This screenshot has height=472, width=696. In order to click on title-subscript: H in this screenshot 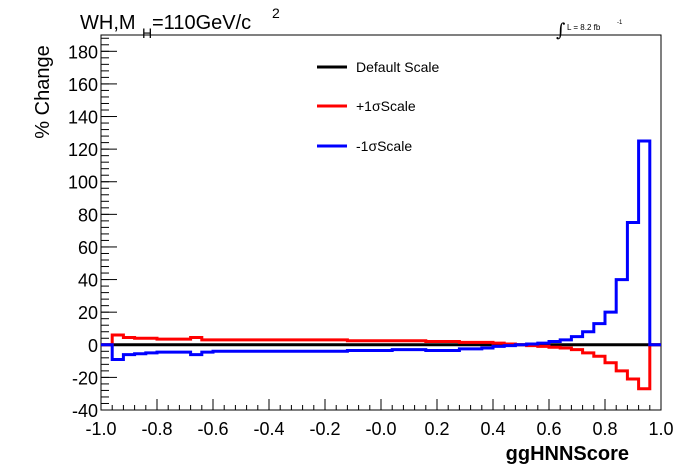, I will do `click(147, 33)`.